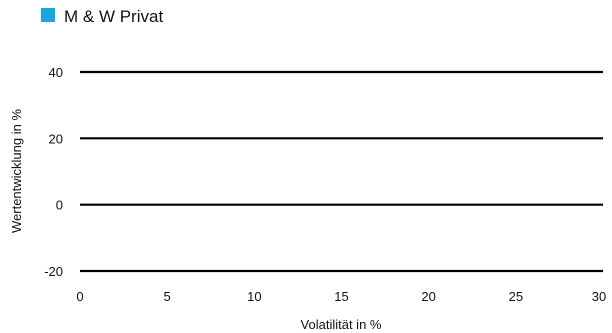  What do you see at coordinates (254, 296) in the screenshot?
I see `x-tick-label: 10` at bounding box center [254, 296].